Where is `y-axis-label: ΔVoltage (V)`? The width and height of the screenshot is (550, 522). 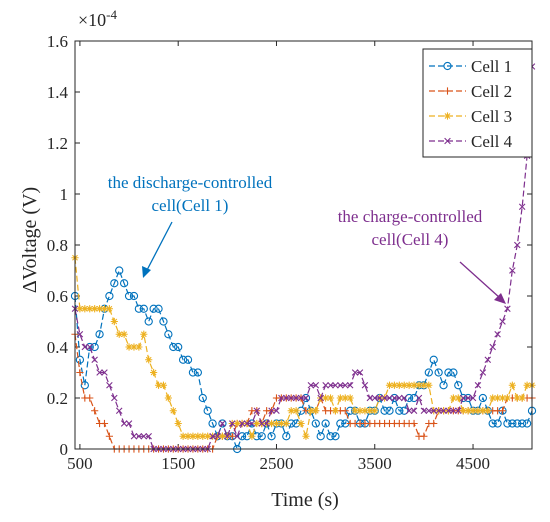
y-axis-label: ΔVoltage (V) is located at coordinates (30, 240).